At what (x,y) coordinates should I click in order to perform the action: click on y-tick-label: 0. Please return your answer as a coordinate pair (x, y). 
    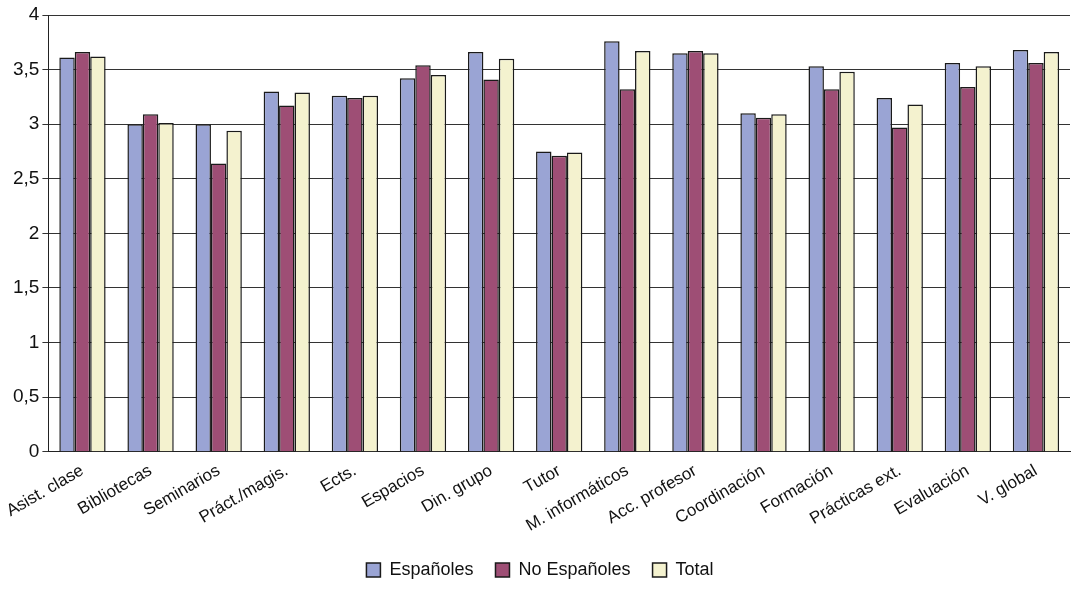
    Looking at the image, I should click on (34, 450).